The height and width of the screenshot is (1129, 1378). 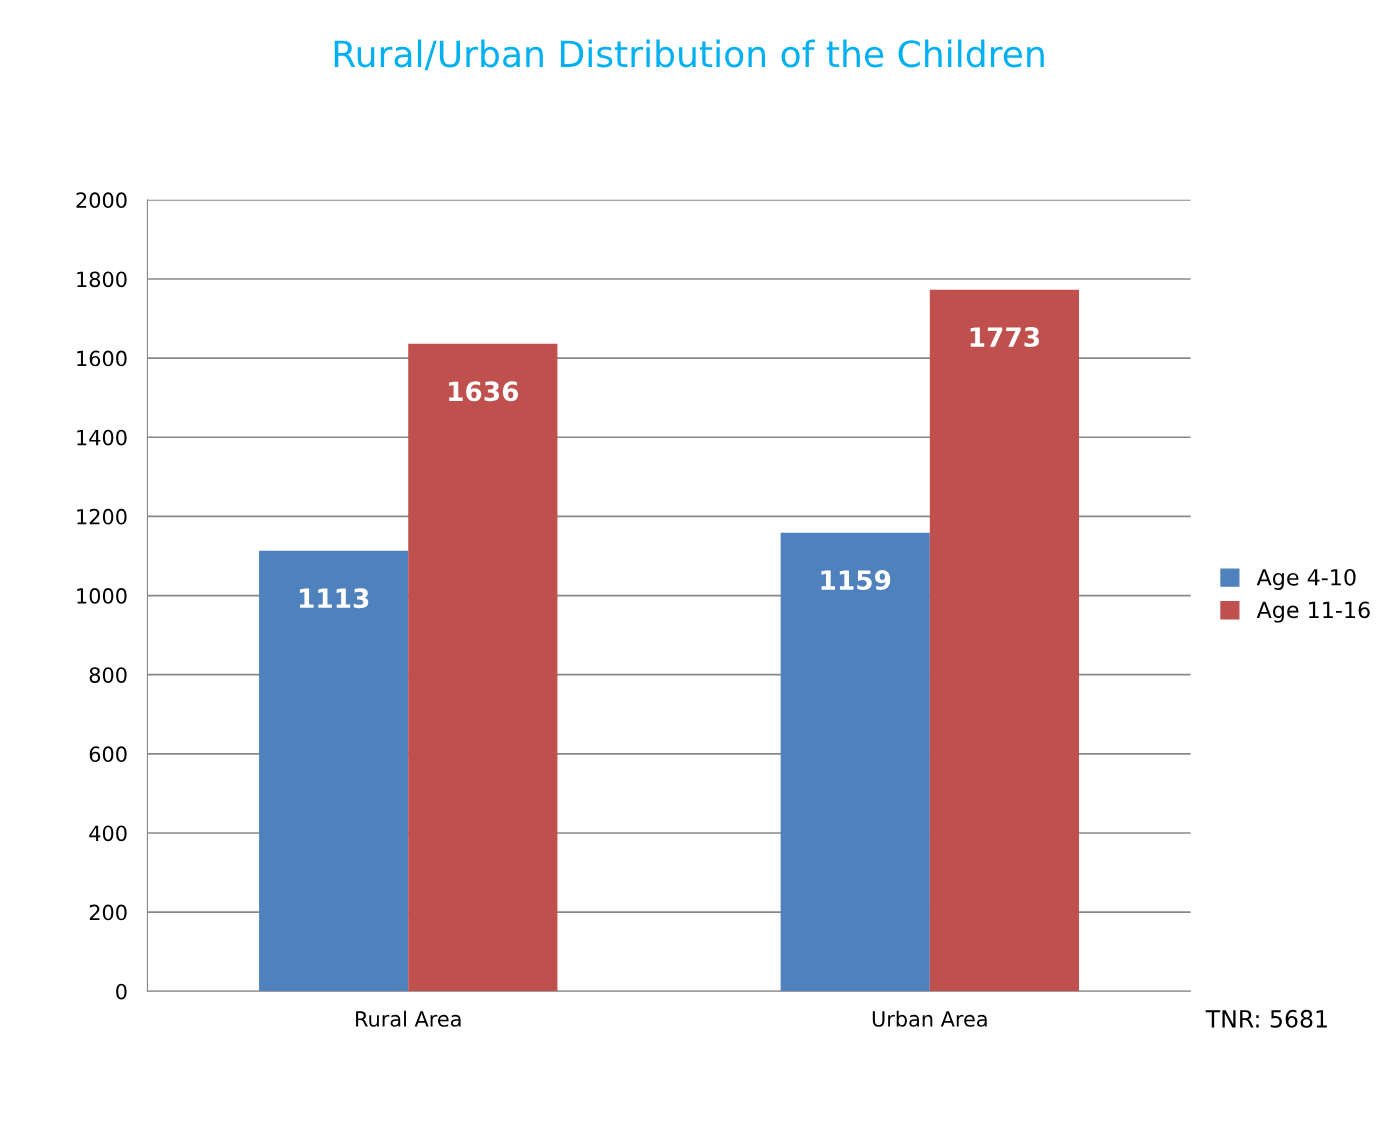 I want to click on y-tick-label: 600, so click(x=108, y=754).